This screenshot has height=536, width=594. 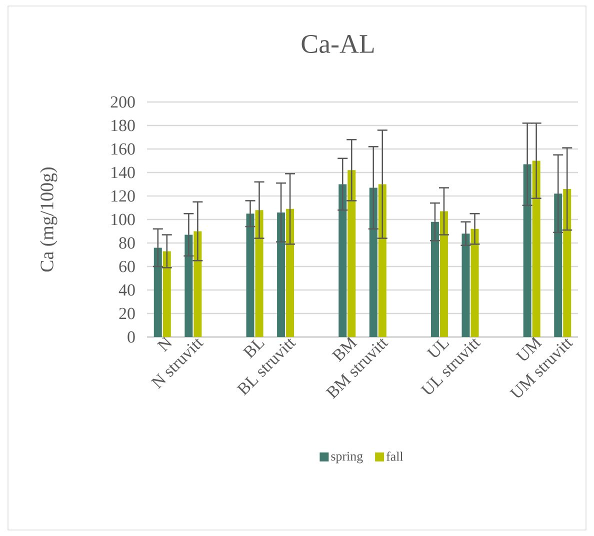 What do you see at coordinates (123, 196) in the screenshot?
I see `y-tick-label: 120` at bounding box center [123, 196].